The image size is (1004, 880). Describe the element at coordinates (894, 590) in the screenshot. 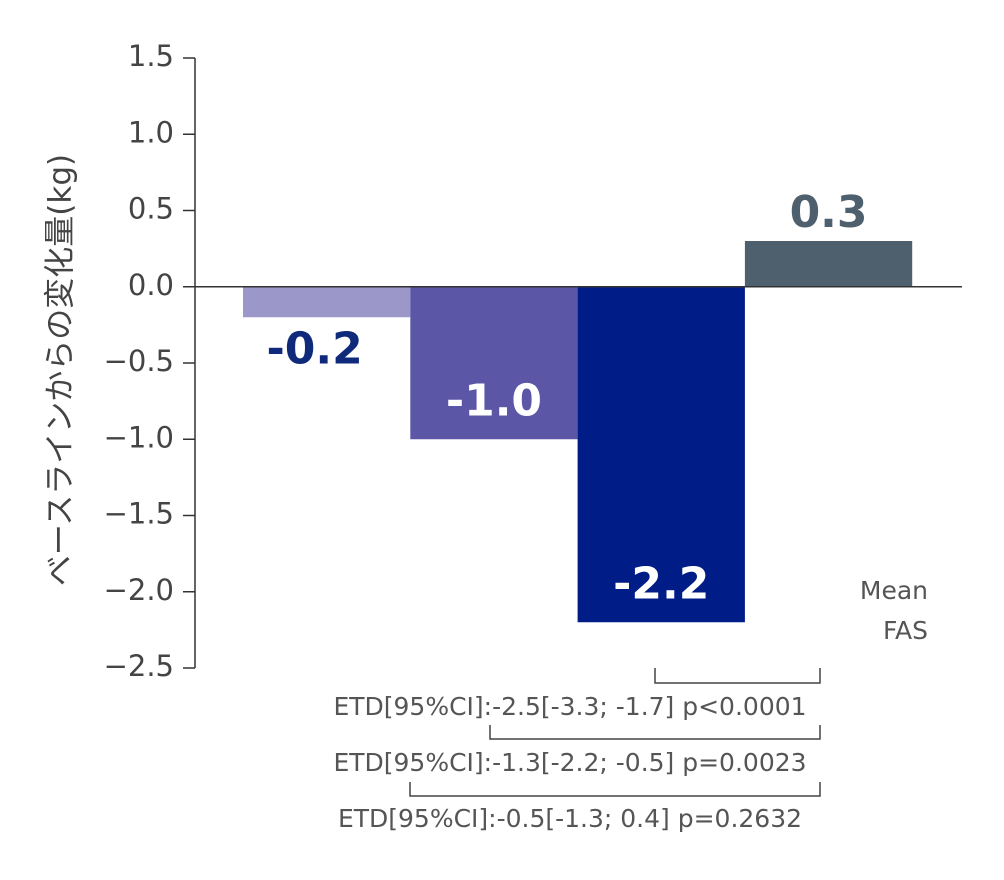

I see `annotation: Mean` at that location.